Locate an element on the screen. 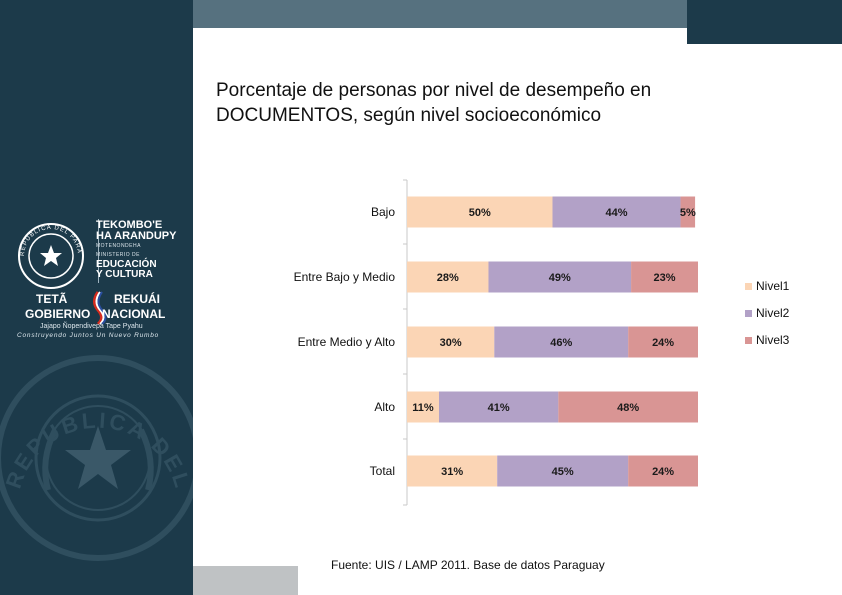  data-label: 31% is located at coordinates (452, 472).